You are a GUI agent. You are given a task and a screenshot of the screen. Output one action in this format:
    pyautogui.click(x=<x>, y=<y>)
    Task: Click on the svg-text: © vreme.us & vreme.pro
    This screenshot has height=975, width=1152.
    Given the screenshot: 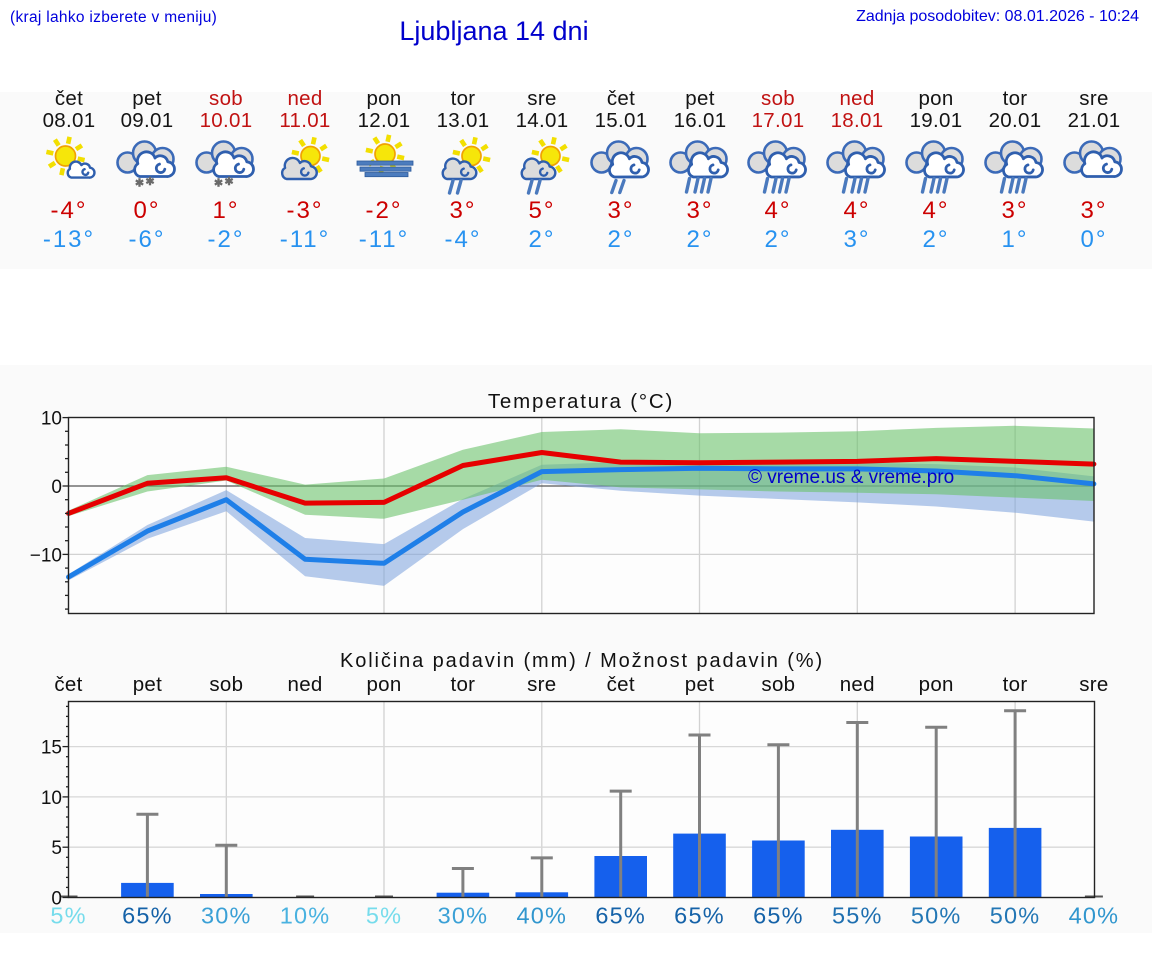 What is the action you would take?
    pyautogui.click(x=851, y=477)
    